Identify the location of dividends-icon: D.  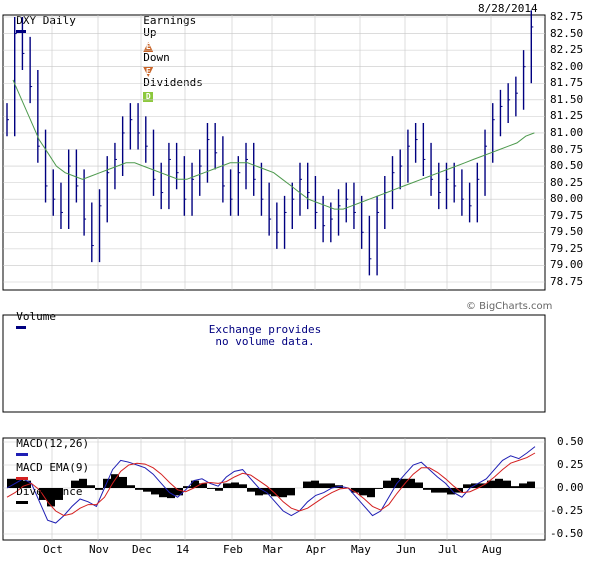
(148, 97).